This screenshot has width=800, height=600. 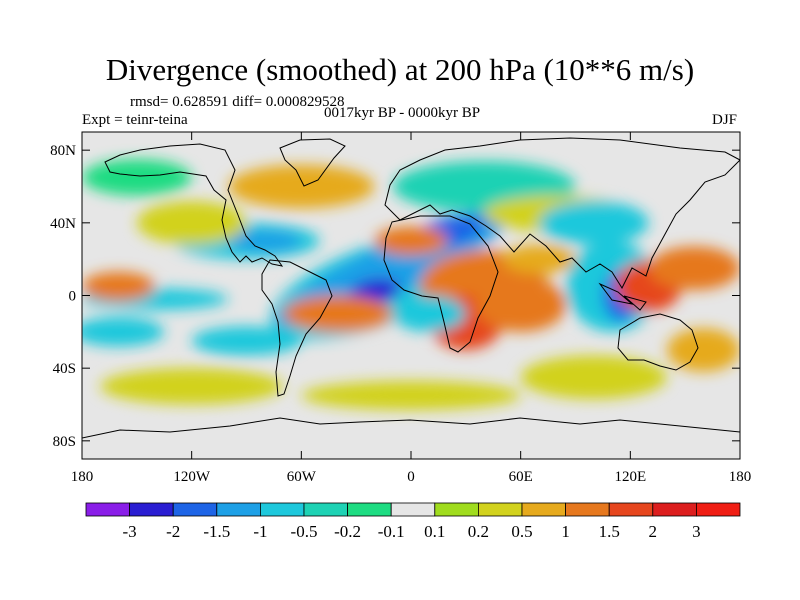 What do you see at coordinates (441, 284) in the screenshot?
I see `coast-africa` at bounding box center [441, 284].